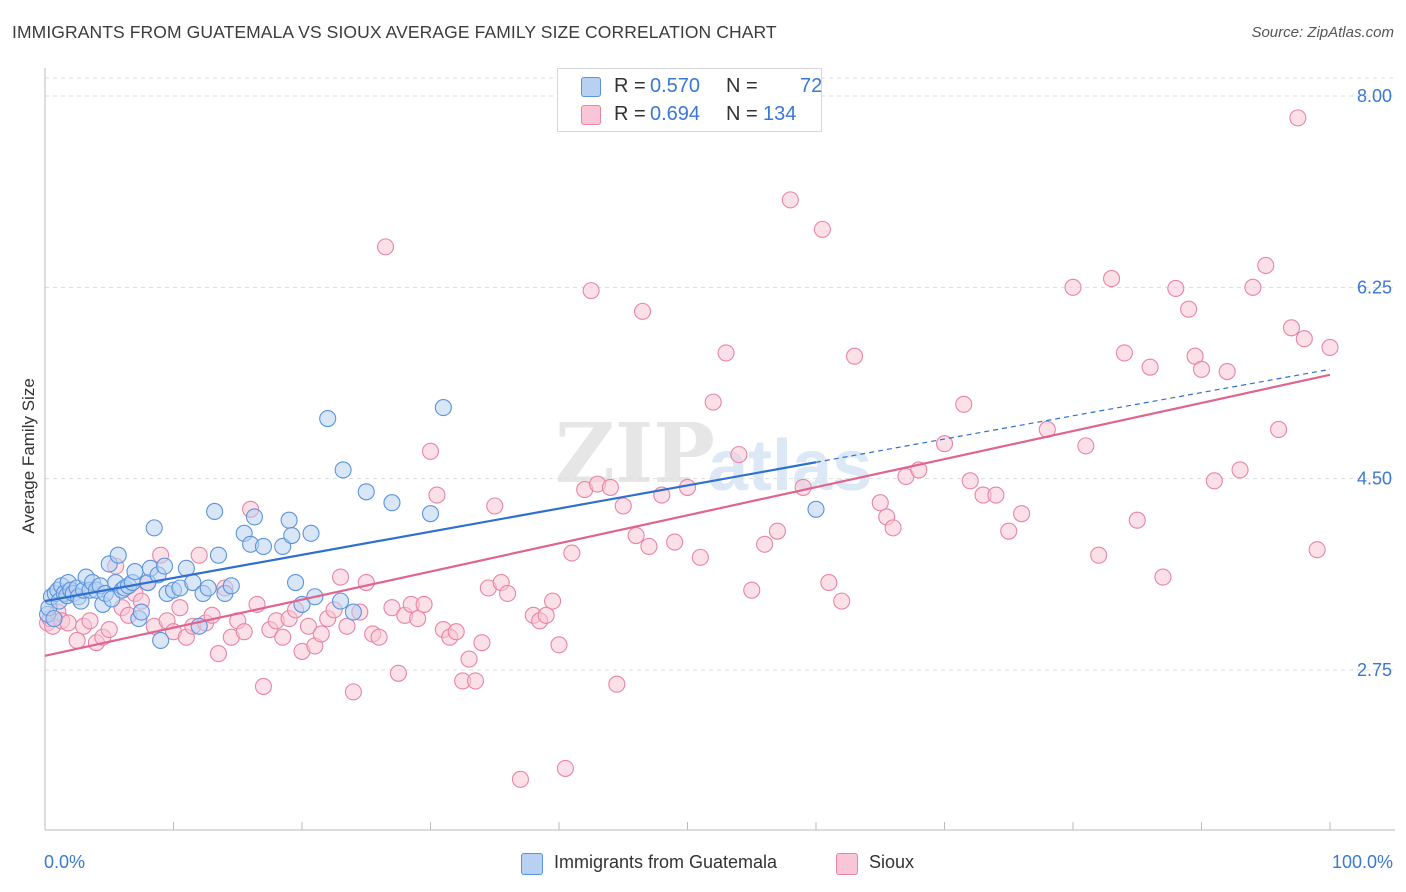 The width and height of the screenshot is (1406, 892). I want to click on source-label: Source: ZipAtlas.com, so click(1322, 32).